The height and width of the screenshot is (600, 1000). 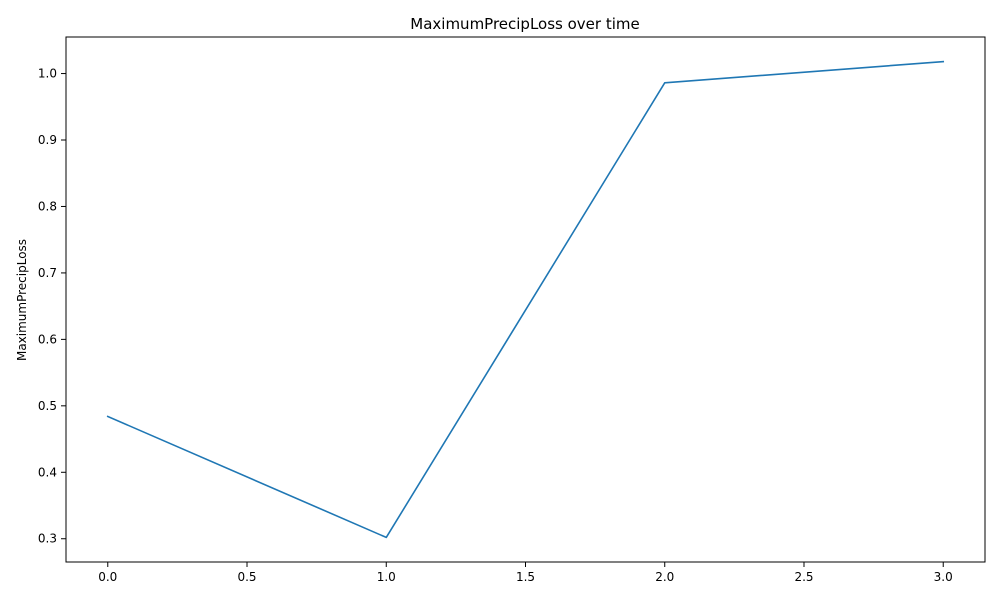 What do you see at coordinates (22, 300) in the screenshot?
I see `y-axis-label: MaximumPrecipLoss` at bounding box center [22, 300].